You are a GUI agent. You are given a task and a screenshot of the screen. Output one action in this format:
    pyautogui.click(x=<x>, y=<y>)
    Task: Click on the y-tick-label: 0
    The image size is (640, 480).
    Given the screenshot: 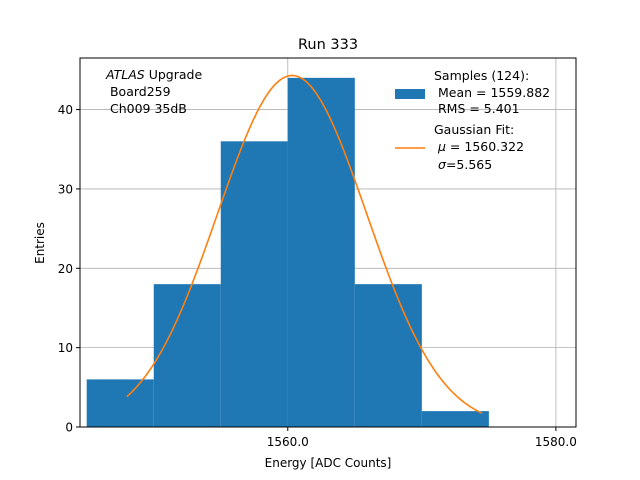 What is the action you would take?
    pyautogui.click(x=69, y=428)
    